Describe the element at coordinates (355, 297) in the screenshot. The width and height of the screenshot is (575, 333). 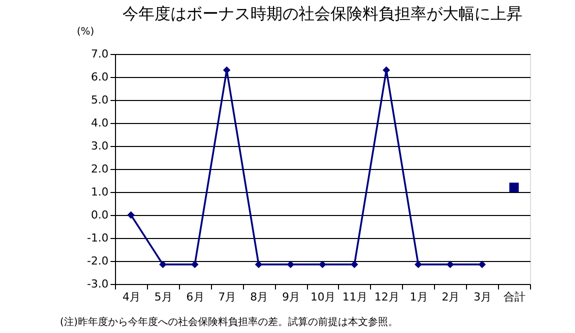
I see `x-tick-label: 11月` at that location.